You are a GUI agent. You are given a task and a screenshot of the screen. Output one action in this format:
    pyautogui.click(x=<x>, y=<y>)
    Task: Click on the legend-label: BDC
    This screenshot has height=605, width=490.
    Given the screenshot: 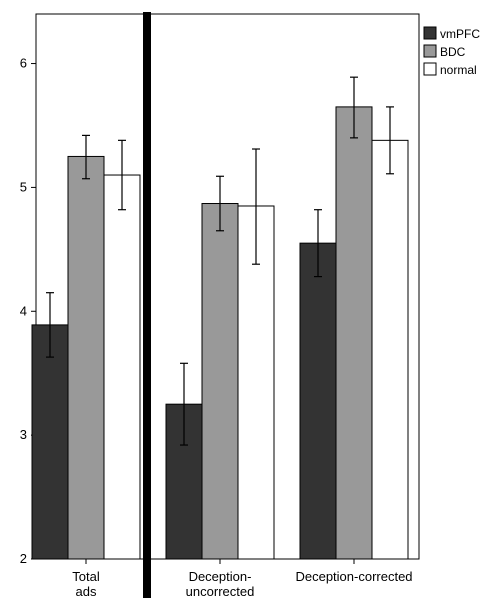 What is the action you would take?
    pyautogui.click(x=453, y=52)
    